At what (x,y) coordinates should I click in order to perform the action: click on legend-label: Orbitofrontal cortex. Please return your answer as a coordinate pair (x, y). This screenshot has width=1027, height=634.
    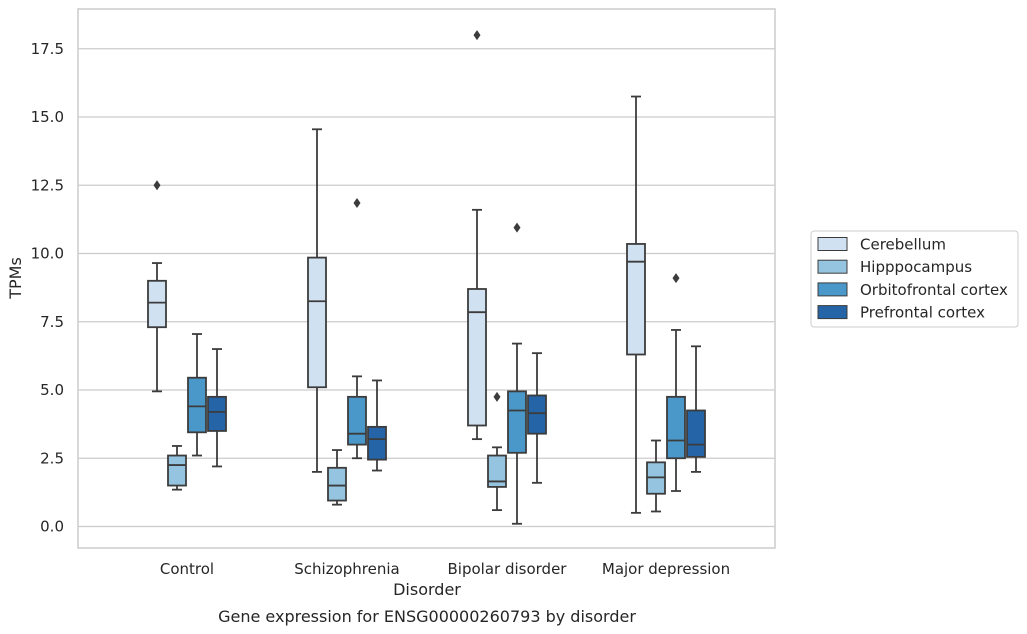
    Looking at the image, I should click on (934, 290).